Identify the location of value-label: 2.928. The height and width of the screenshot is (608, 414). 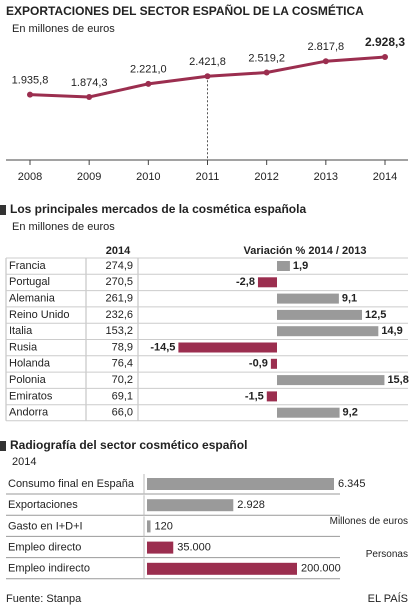
(251, 505).